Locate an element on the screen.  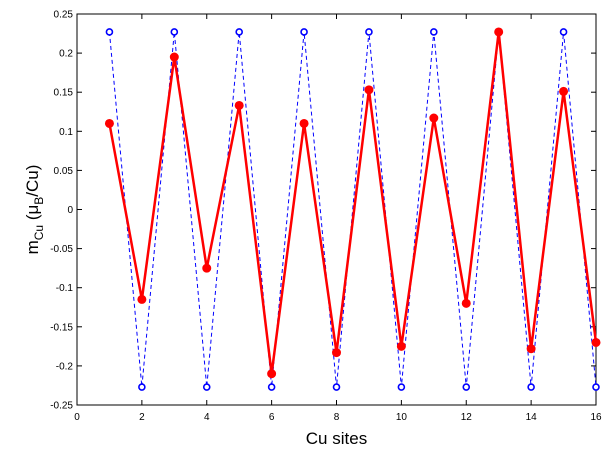
y-tick-label: 0.05 is located at coordinates (64, 171).